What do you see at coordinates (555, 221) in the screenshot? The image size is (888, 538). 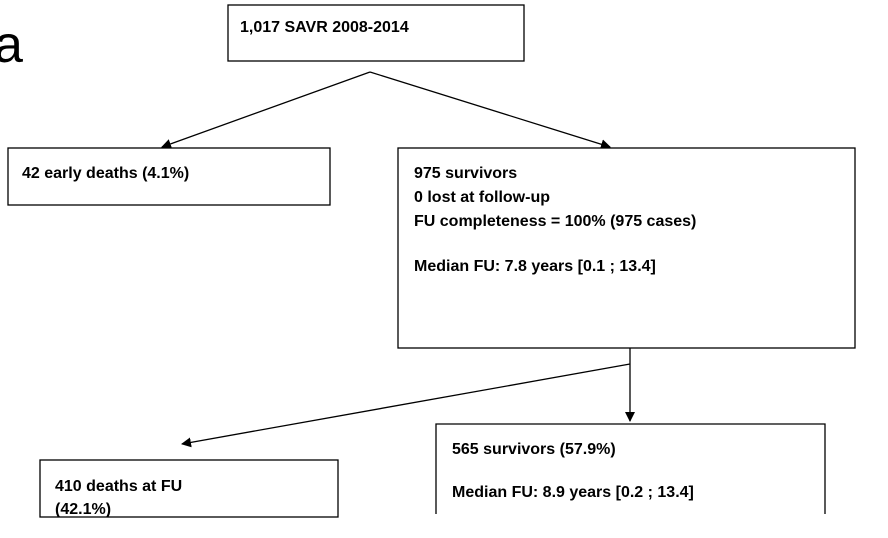 I see `node-text: FU completeness = 100% (975 cases)` at bounding box center [555, 221].